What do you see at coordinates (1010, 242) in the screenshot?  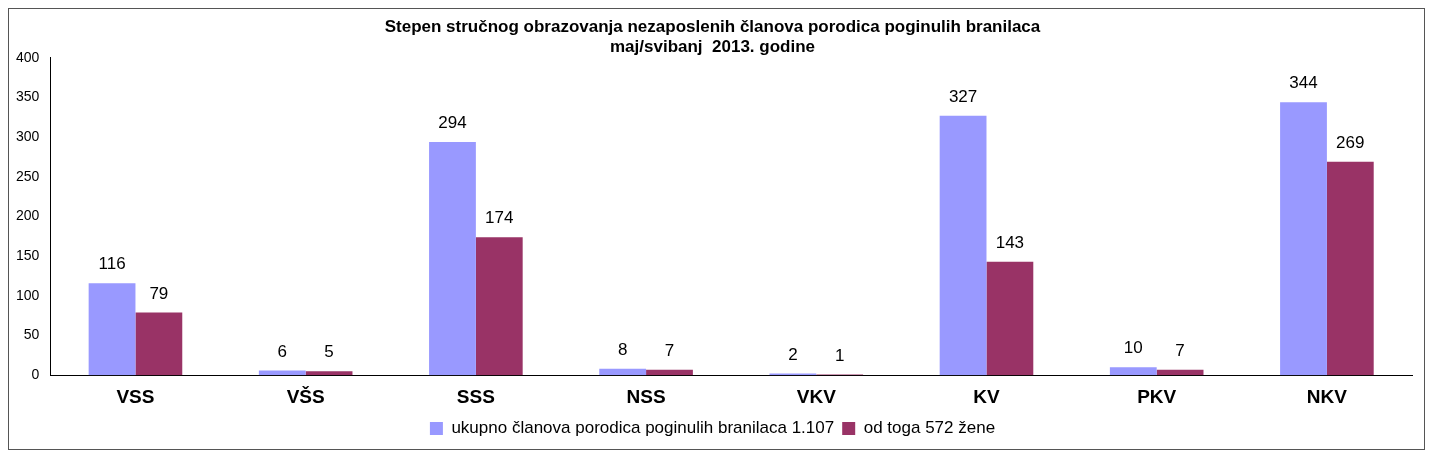 I see `data-label: 143` at bounding box center [1010, 242].